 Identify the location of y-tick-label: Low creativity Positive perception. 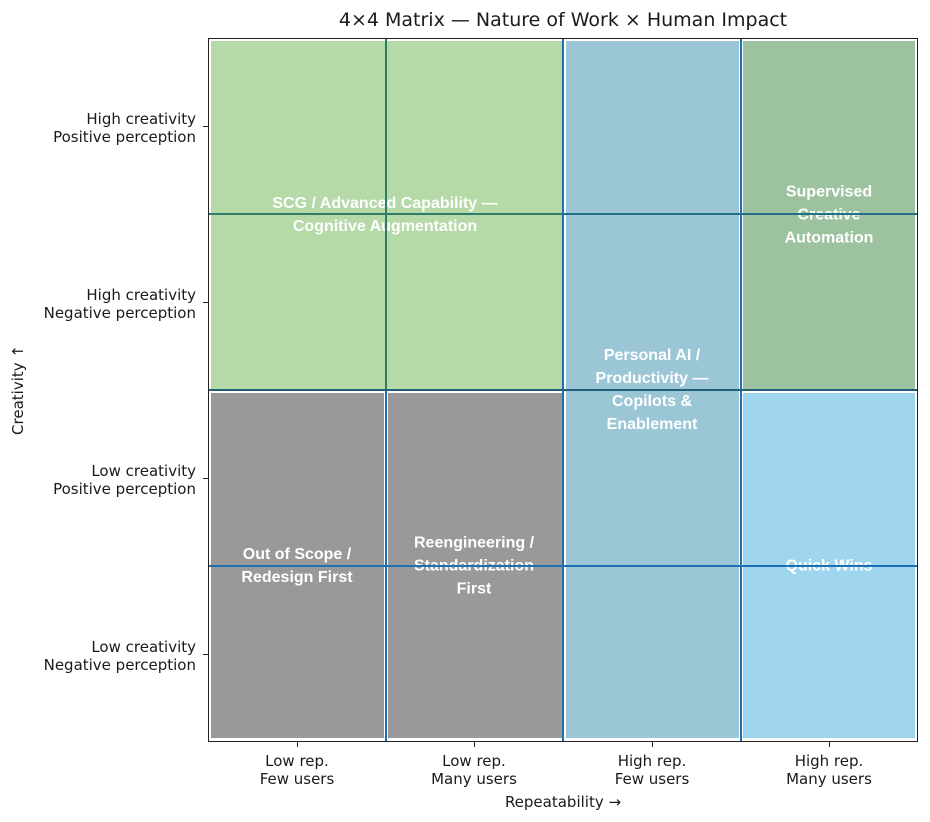
(124, 480).